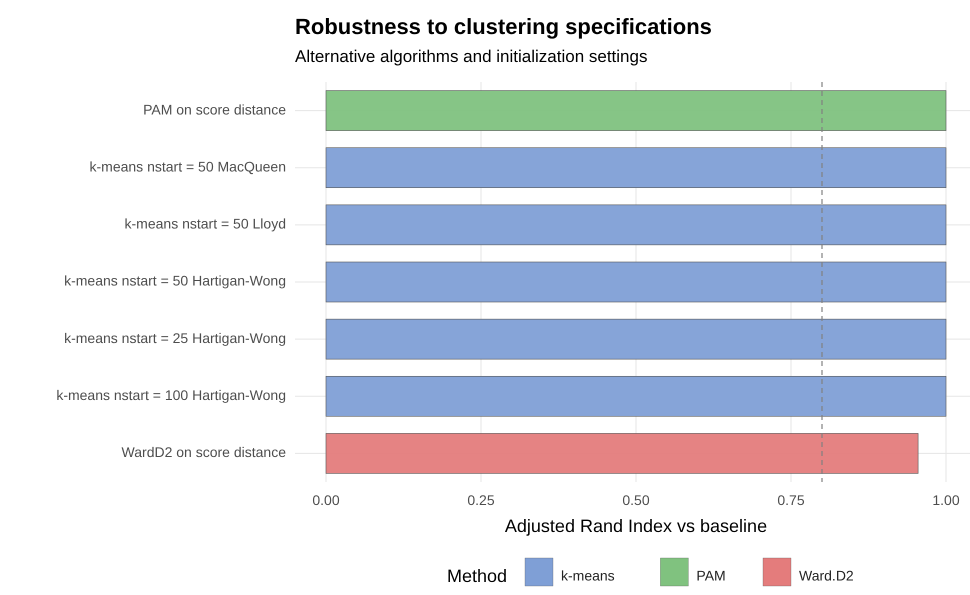 The image size is (970, 595). Describe the element at coordinates (826, 576) in the screenshot. I see `legend-label: Ward.D2` at that location.